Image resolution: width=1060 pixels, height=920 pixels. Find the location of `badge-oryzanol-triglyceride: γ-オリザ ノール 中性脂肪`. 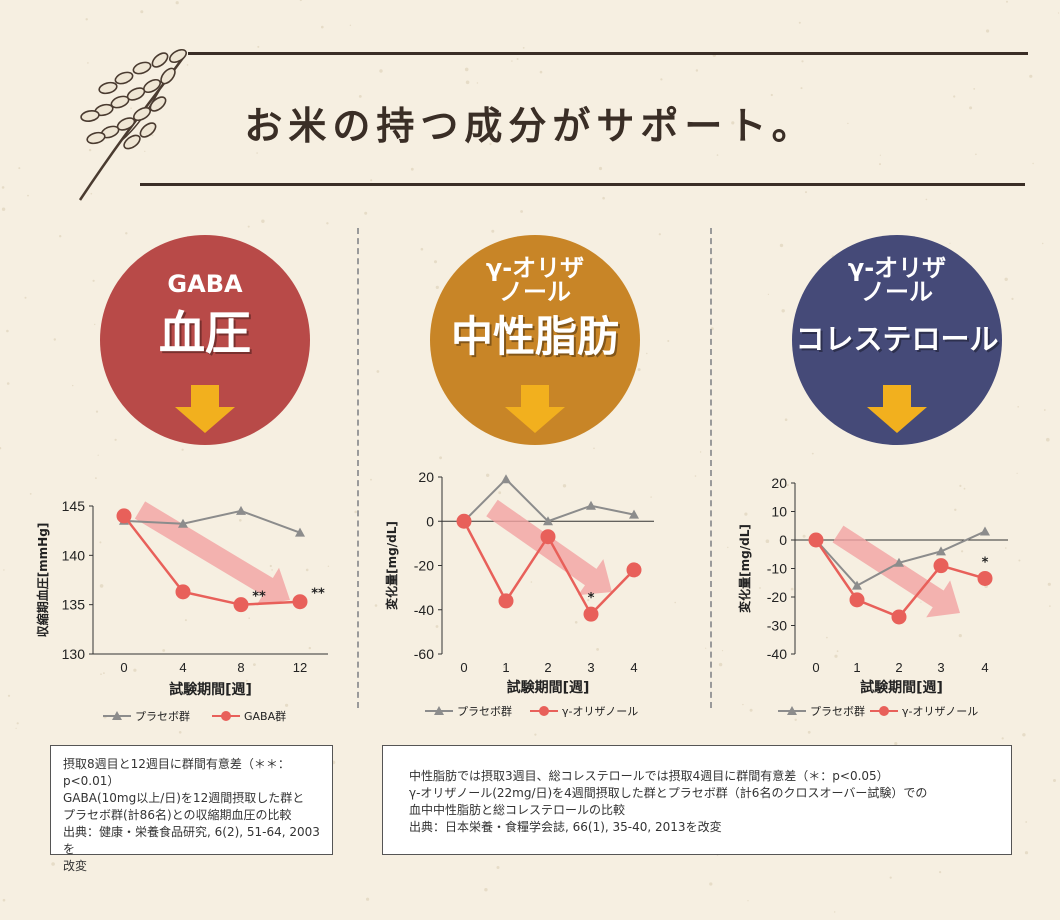

badge-oryzanol-triglyceride: γ-オリザ ノール 中性脂肪 is located at coordinates (535, 340).